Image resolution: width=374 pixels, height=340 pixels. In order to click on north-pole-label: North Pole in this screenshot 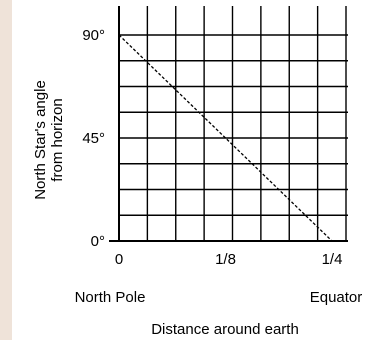, I will do `click(110, 297)`.